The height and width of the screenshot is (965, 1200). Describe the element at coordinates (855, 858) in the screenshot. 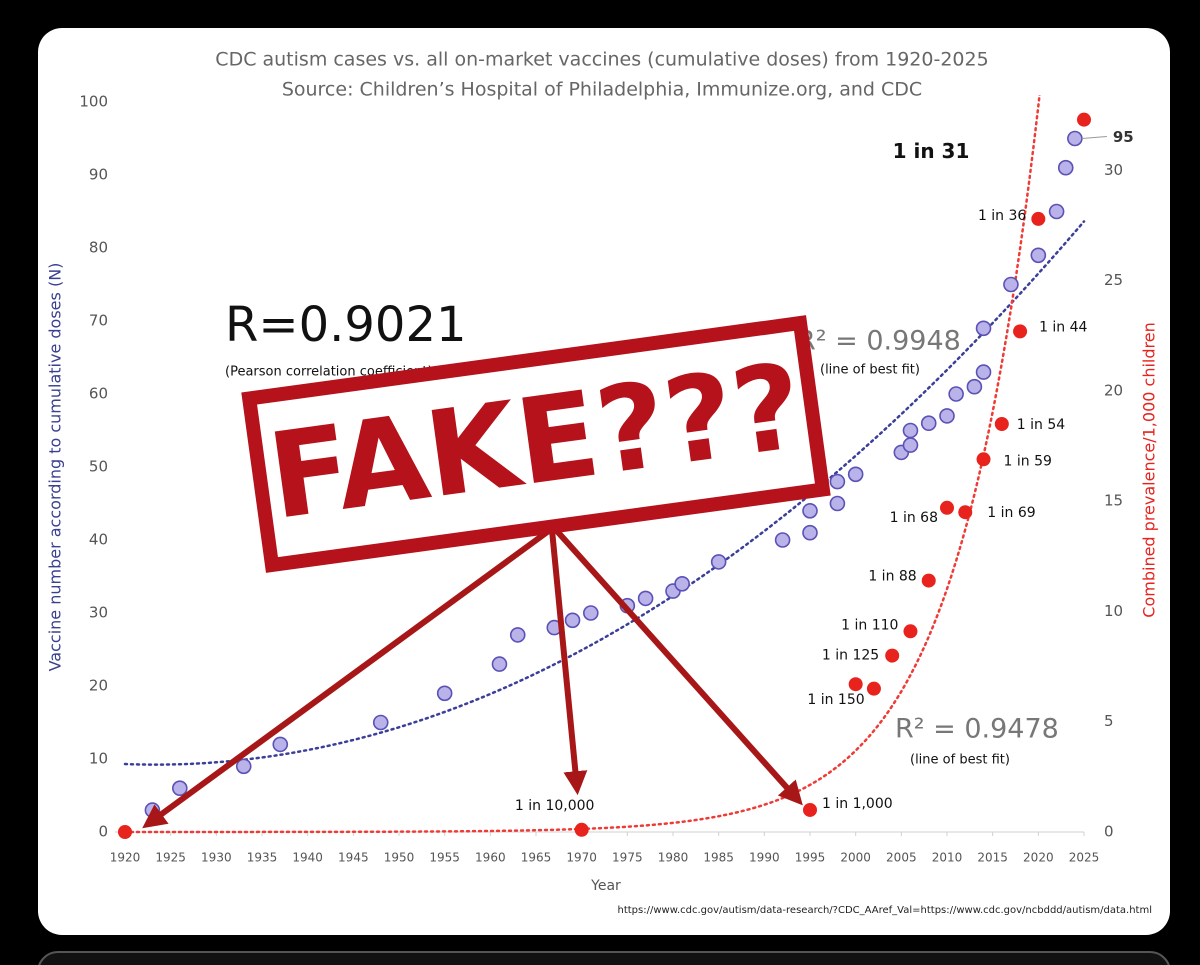

I see `x-tick-label: 2000` at that location.